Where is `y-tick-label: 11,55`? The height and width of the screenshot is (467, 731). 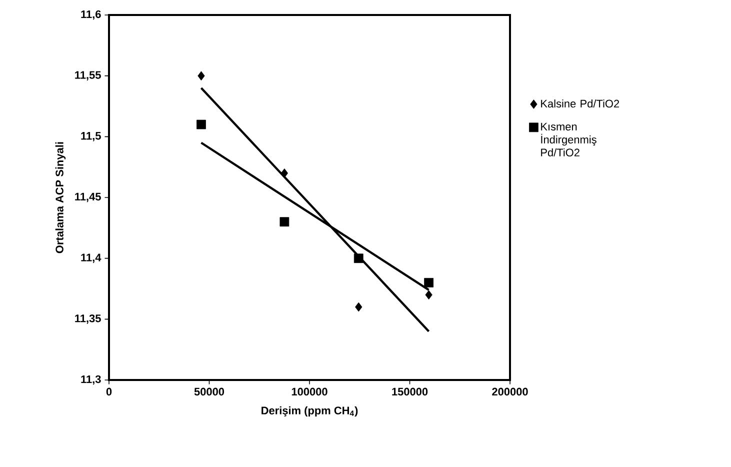
y-tick-label: 11,55 is located at coordinates (88, 75).